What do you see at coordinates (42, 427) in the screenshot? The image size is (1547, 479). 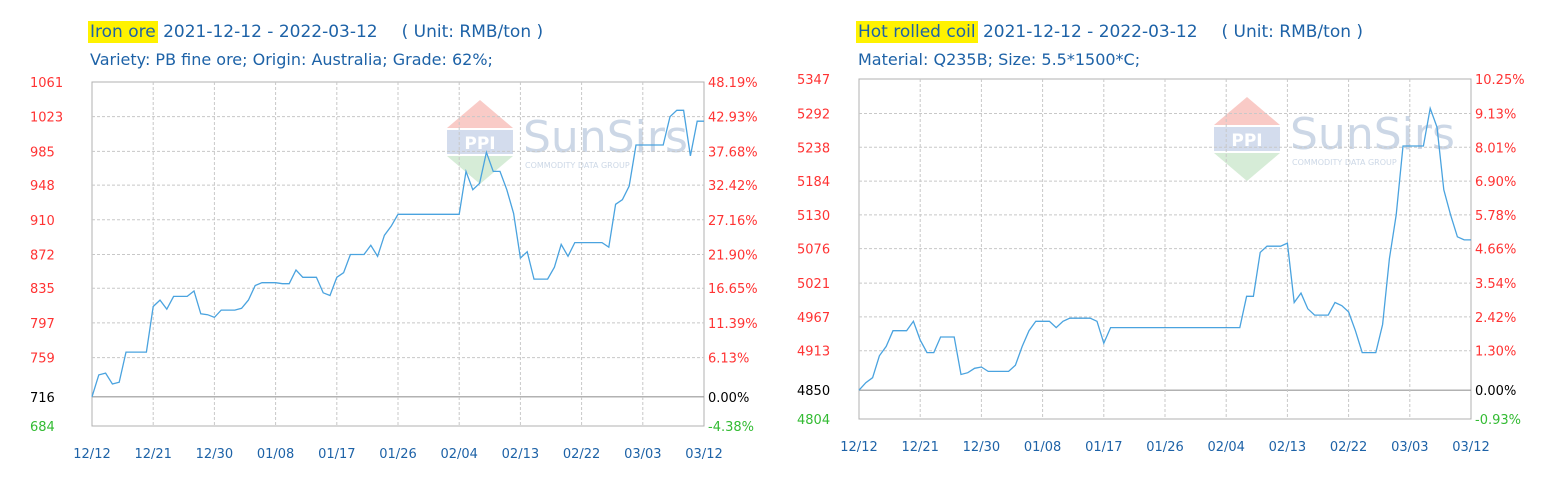 I see `y-tick-label: 684` at bounding box center [42, 427].